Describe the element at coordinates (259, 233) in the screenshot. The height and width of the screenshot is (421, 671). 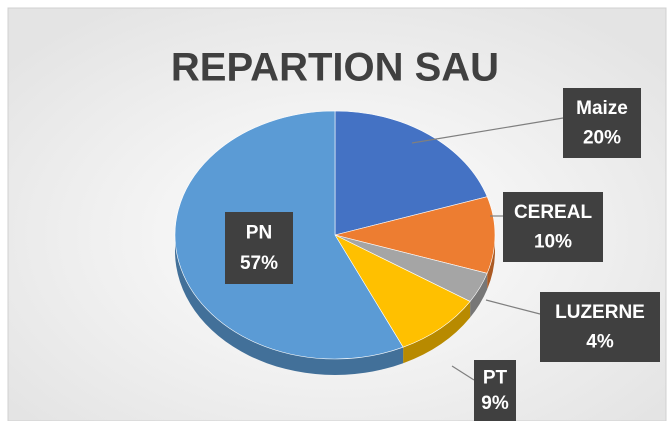
I see `category-label: PN` at that location.